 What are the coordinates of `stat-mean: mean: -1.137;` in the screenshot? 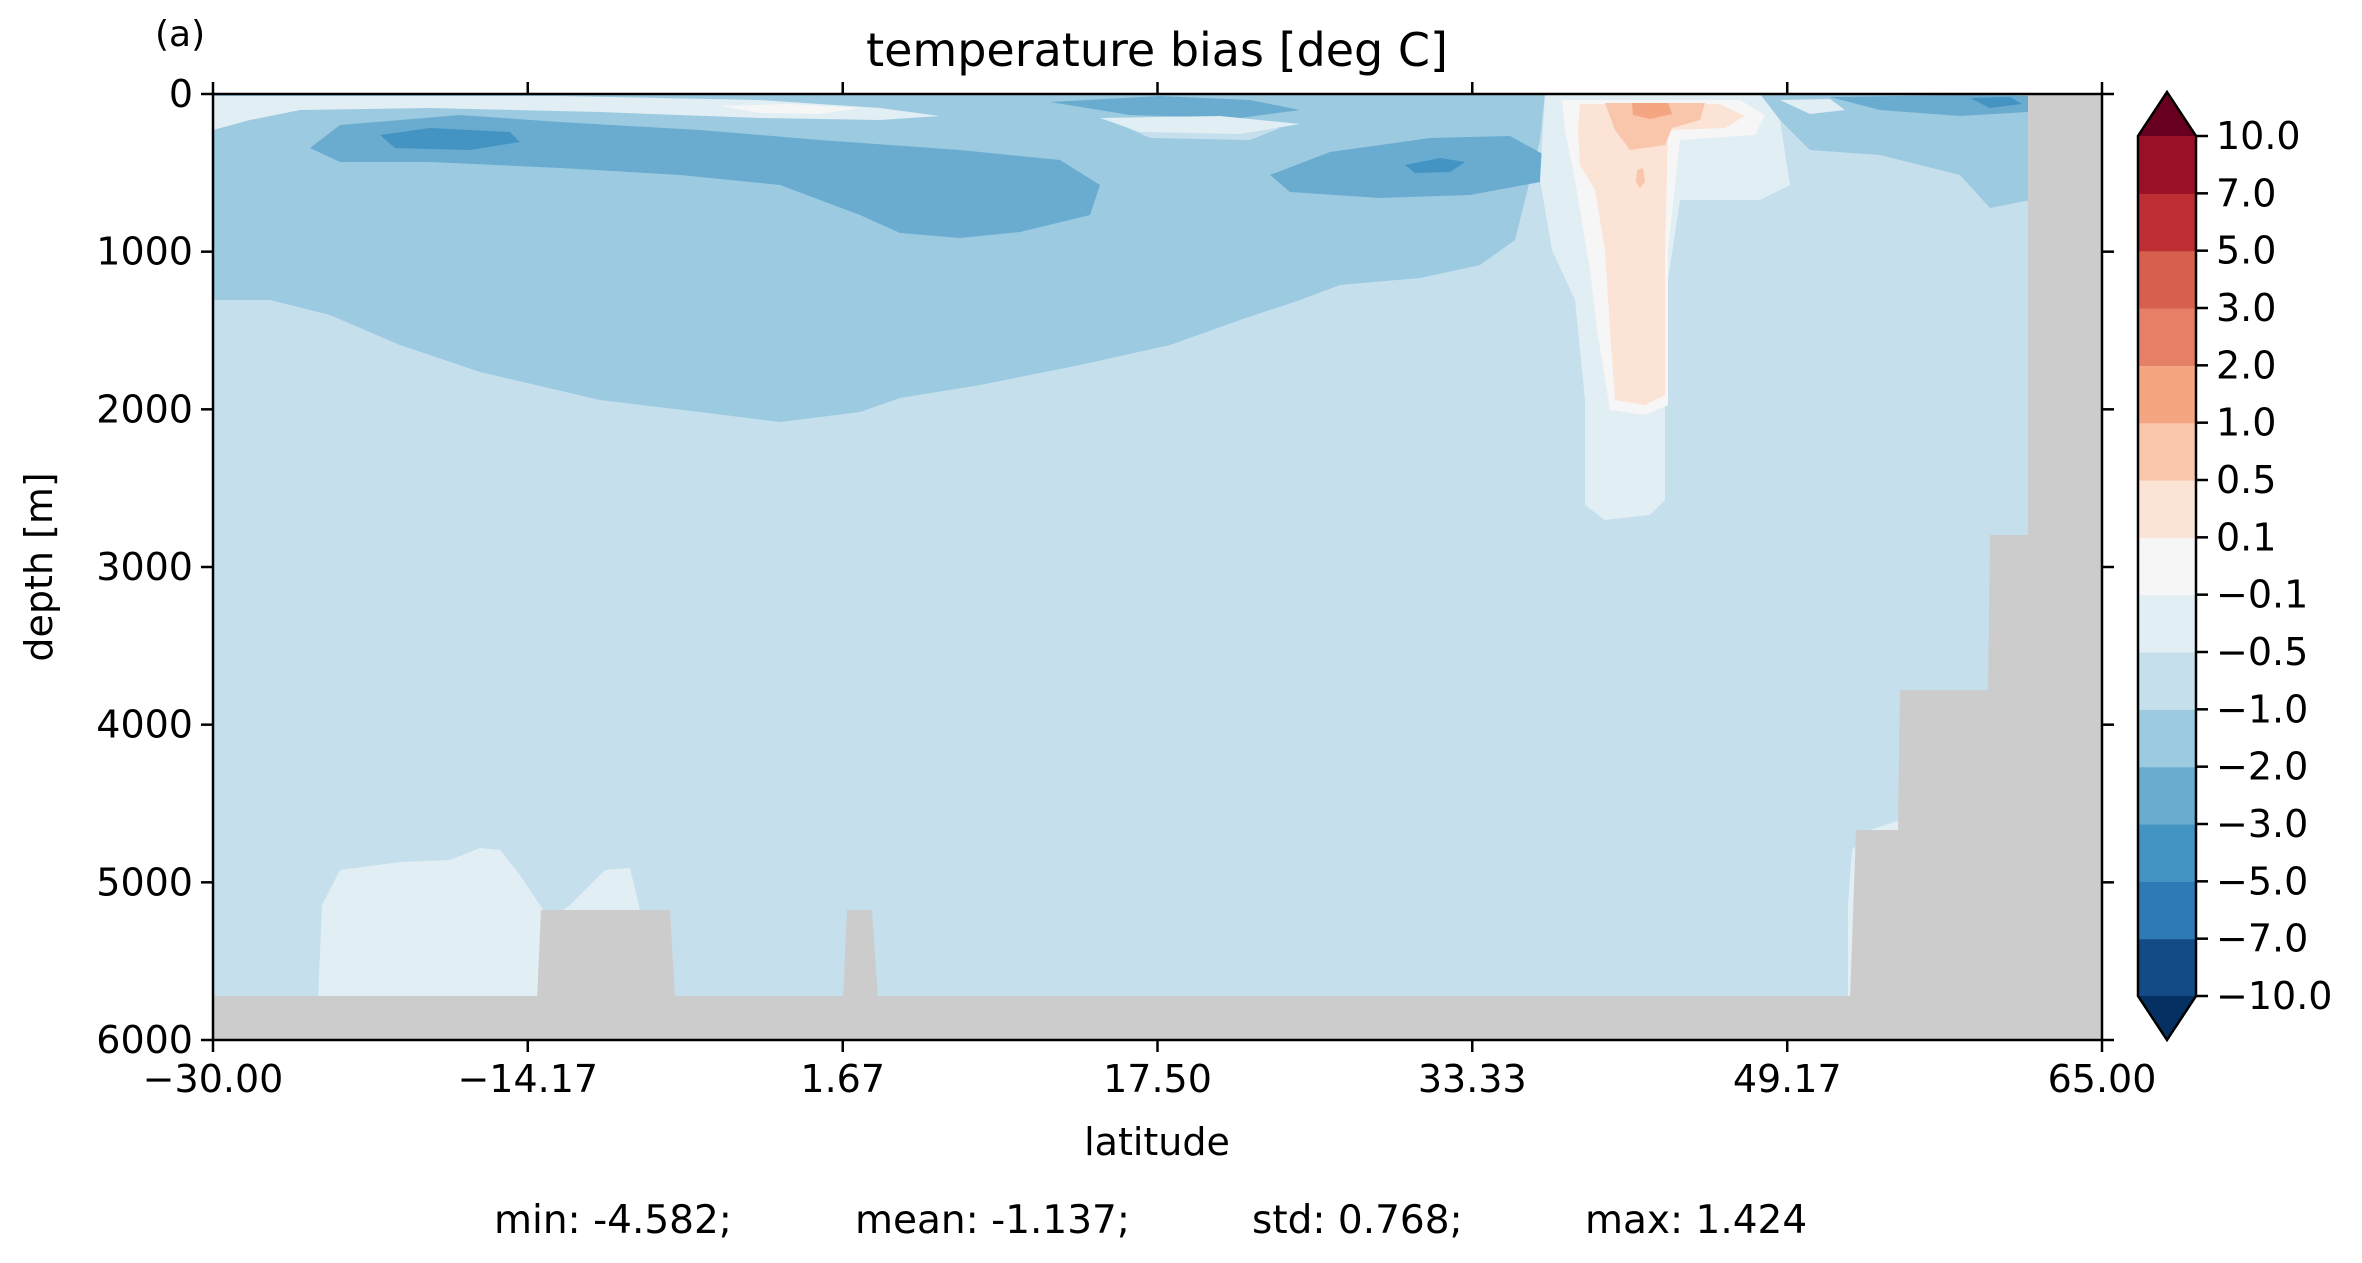 It's located at (992, 1220).